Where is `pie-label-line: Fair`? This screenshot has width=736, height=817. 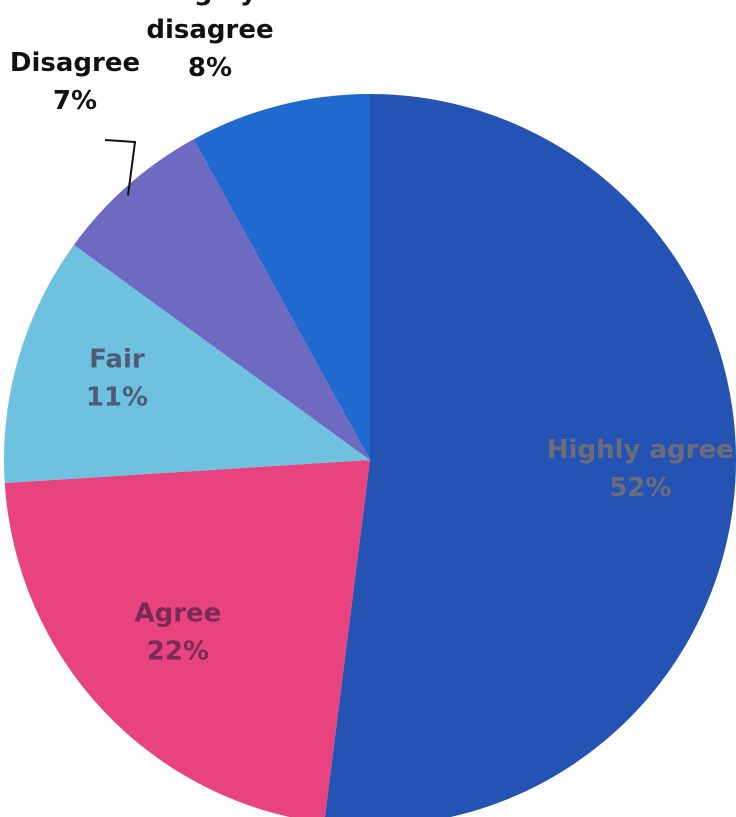 pie-label-line: Fair is located at coordinates (117, 359).